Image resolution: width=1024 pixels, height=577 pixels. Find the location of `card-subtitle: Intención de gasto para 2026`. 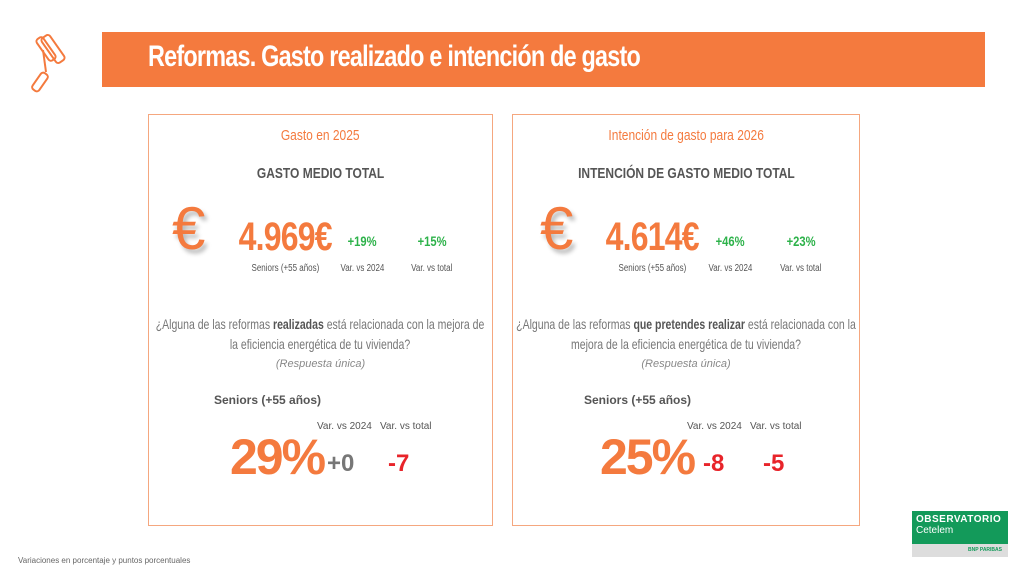

card-subtitle: Intención de gasto para 2026 is located at coordinates (686, 135).